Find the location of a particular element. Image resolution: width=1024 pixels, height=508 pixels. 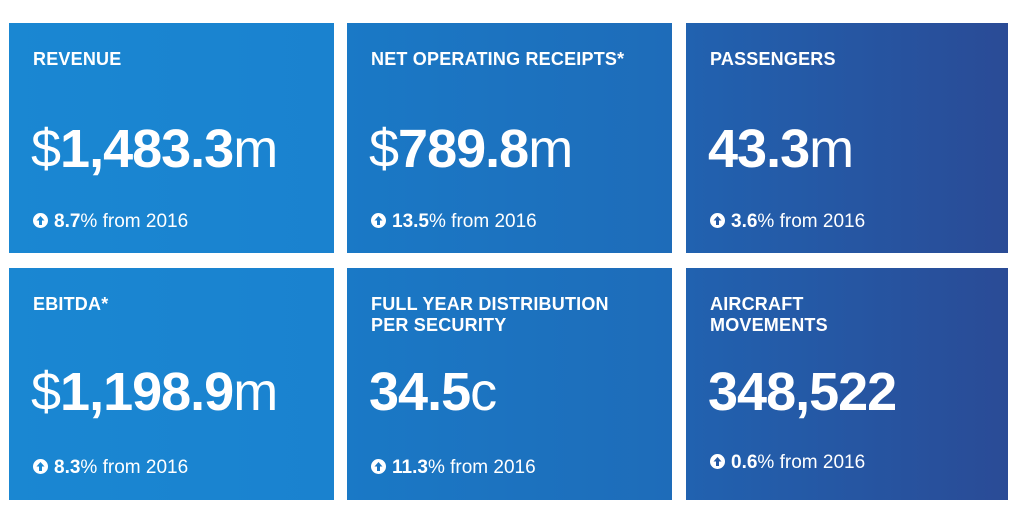

card-value: $1,483.3m is located at coordinates (154, 149).